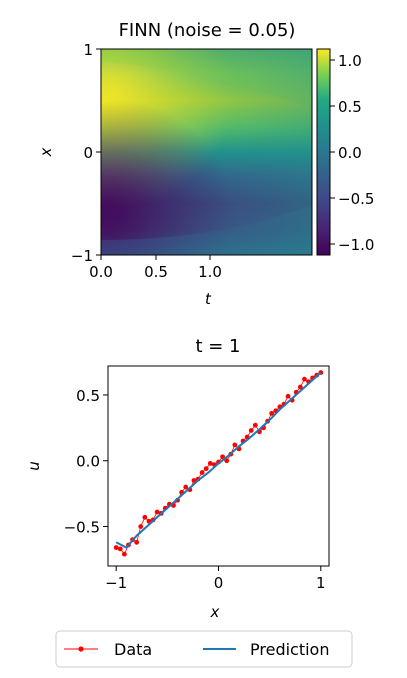 The image size is (407, 678). I want to click on colorbar-tick-label: −0.5, so click(356, 199).